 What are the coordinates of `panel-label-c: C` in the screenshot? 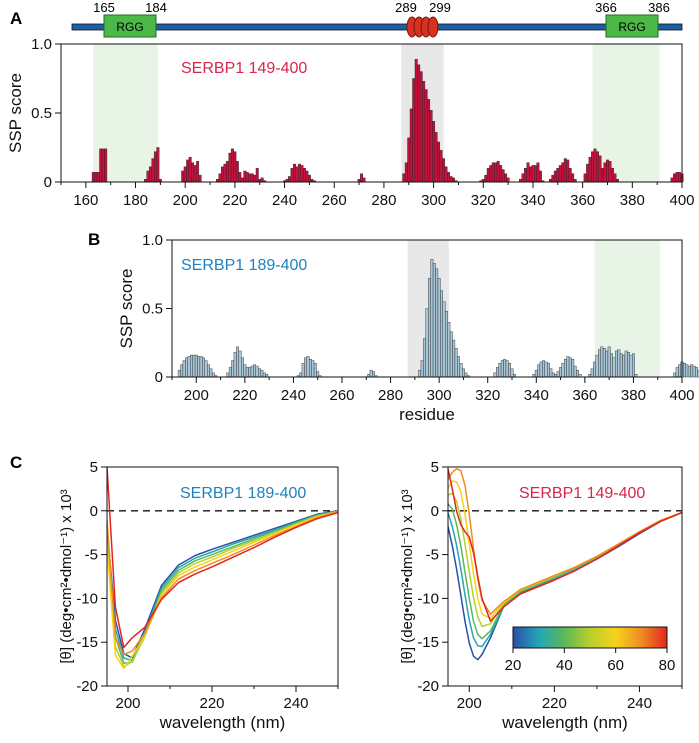 It's located at (16, 462).